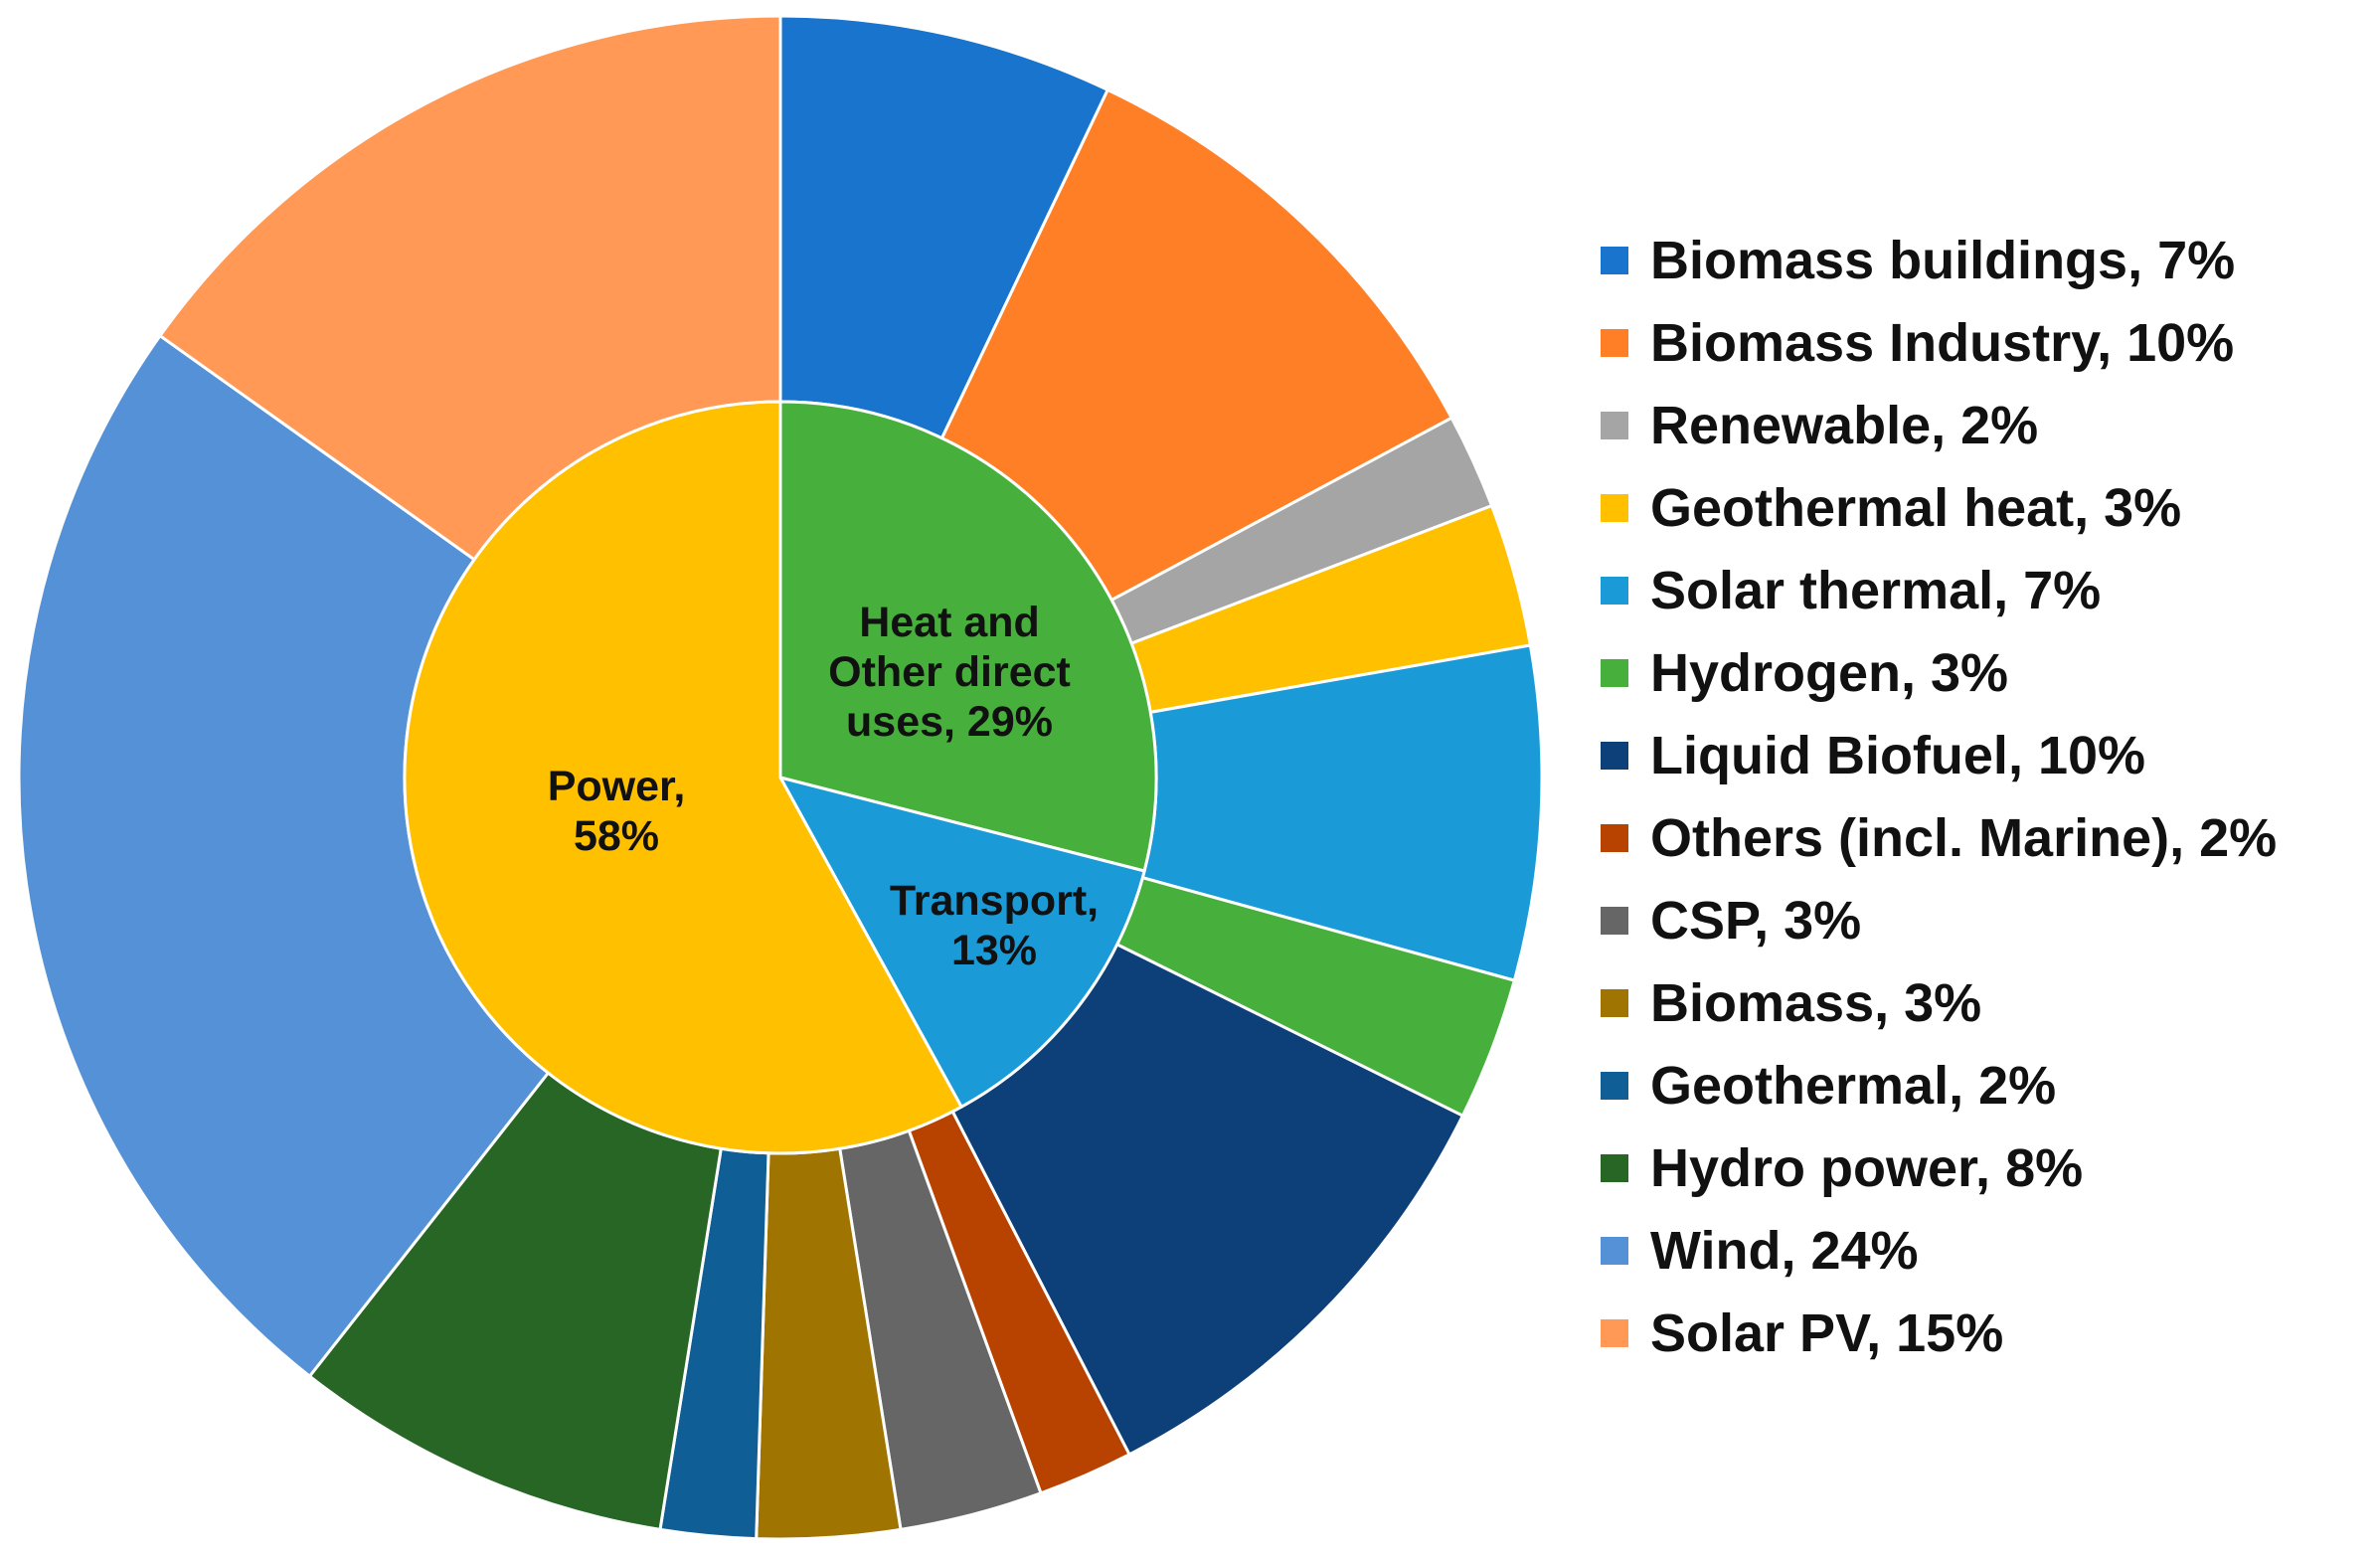 This screenshot has width=2380, height=1559. I want to click on legend-label: Biomass Industry, 10%, so click(1942, 342).